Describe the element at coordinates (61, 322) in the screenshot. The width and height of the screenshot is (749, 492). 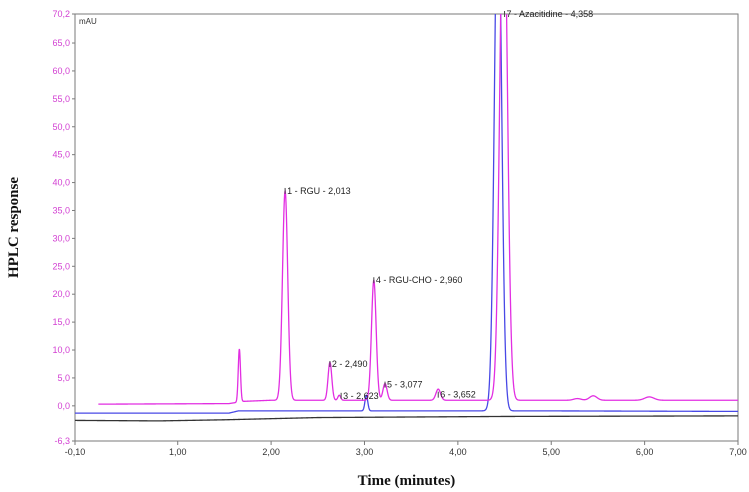
I see `y-tick-label: 15,0` at that location.